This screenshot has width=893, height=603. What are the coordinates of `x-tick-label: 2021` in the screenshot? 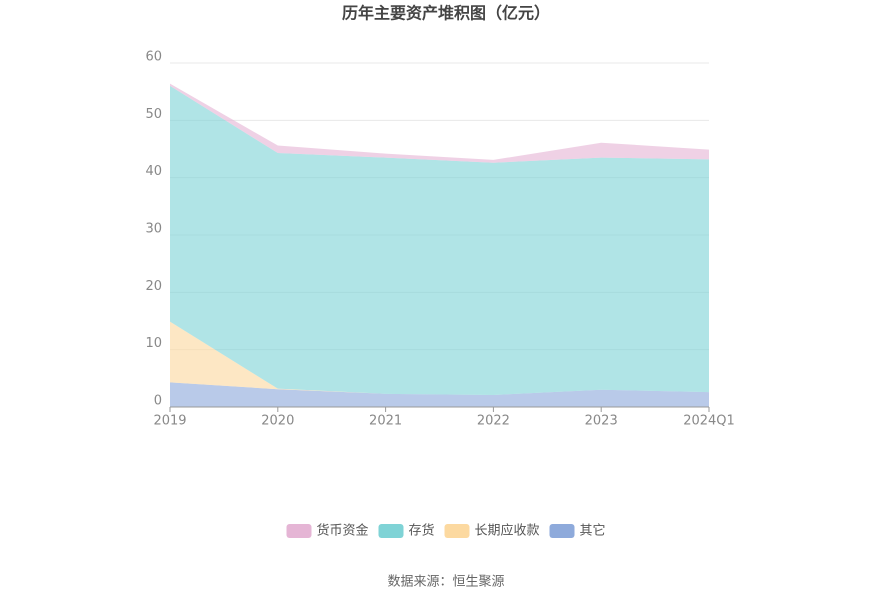 It's located at (385, 421).